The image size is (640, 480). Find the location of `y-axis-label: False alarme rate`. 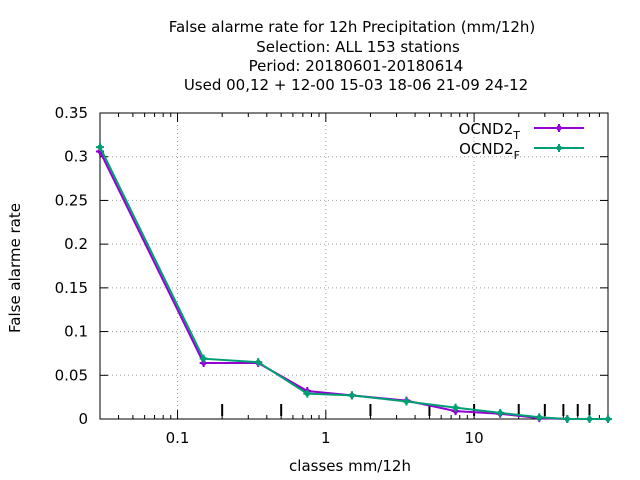

y-axis-label: False alarme rate is located at coordinates (15, 268).